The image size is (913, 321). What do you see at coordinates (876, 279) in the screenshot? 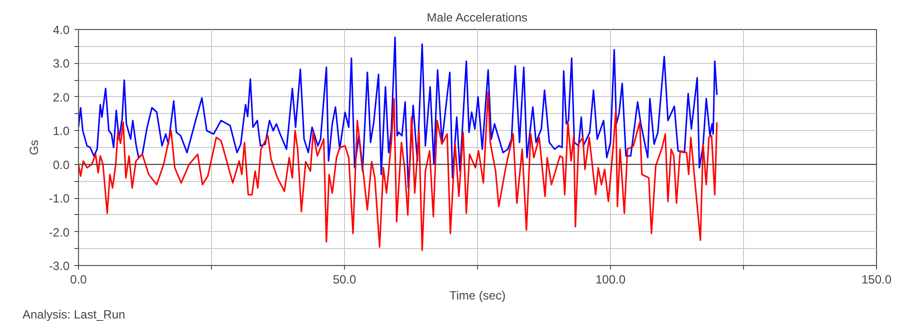
I see `x-tick-label: 150.0` at bounding box center [876, 279].